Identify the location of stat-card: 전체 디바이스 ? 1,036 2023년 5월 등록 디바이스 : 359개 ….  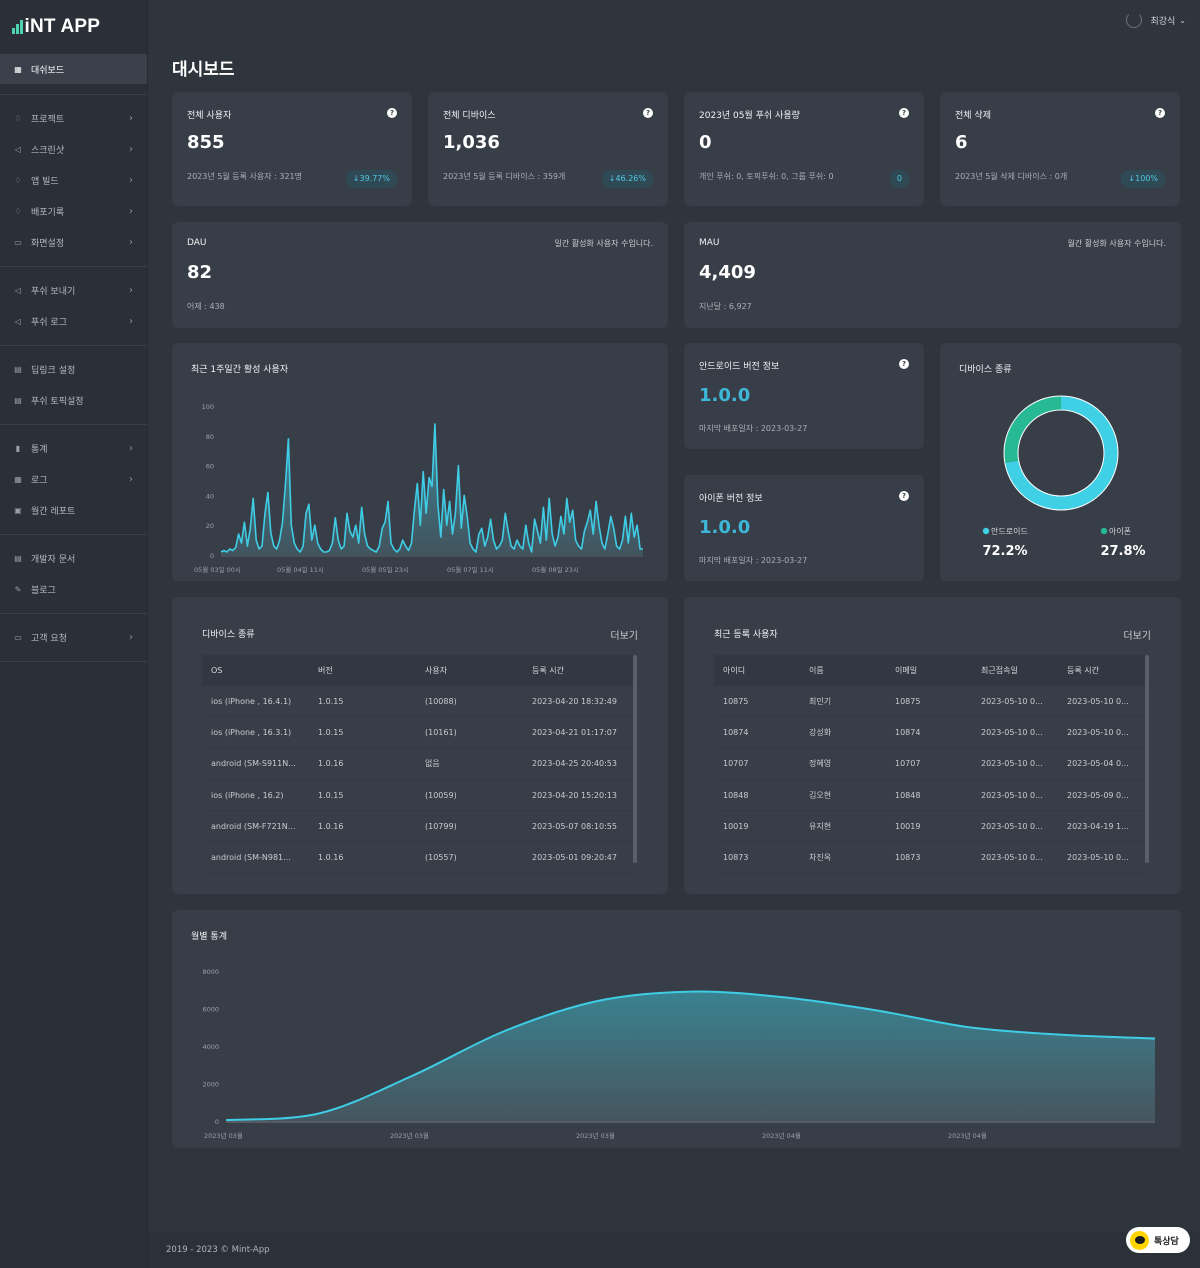
(548, 149).